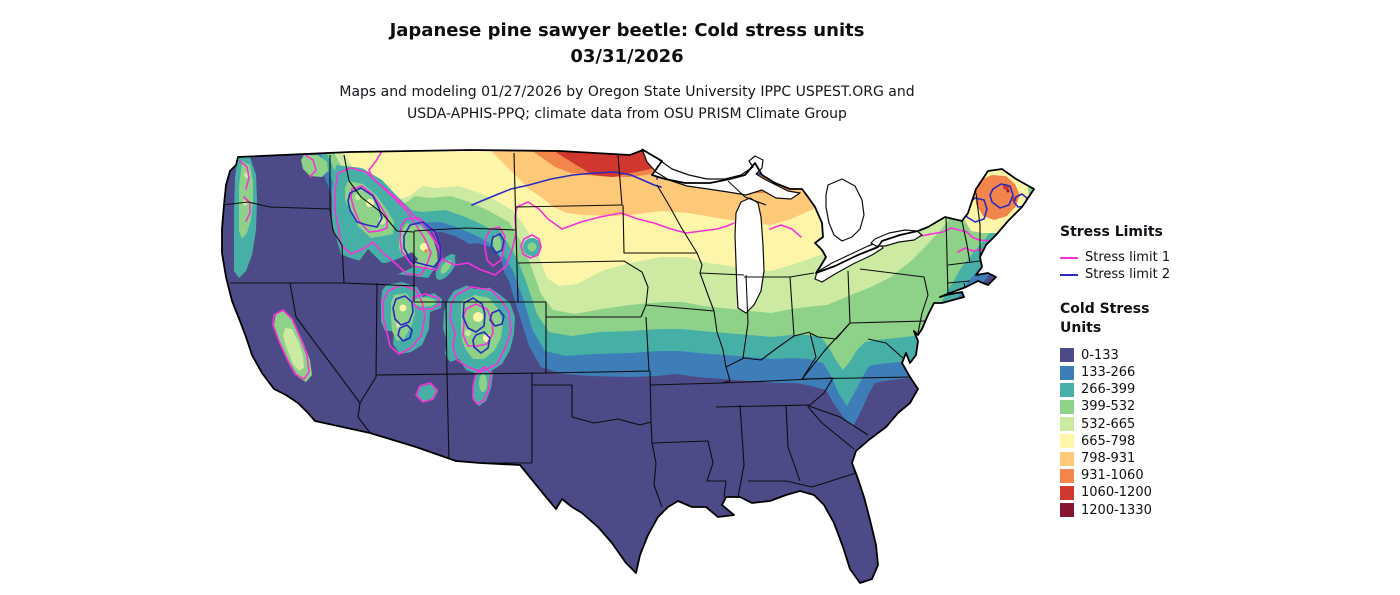 The image size is (1400, 595). What do you see at coordinates (403, 308) in the screenshot?
I see `utah-yellow-spot` at bounding box center [403, 308].